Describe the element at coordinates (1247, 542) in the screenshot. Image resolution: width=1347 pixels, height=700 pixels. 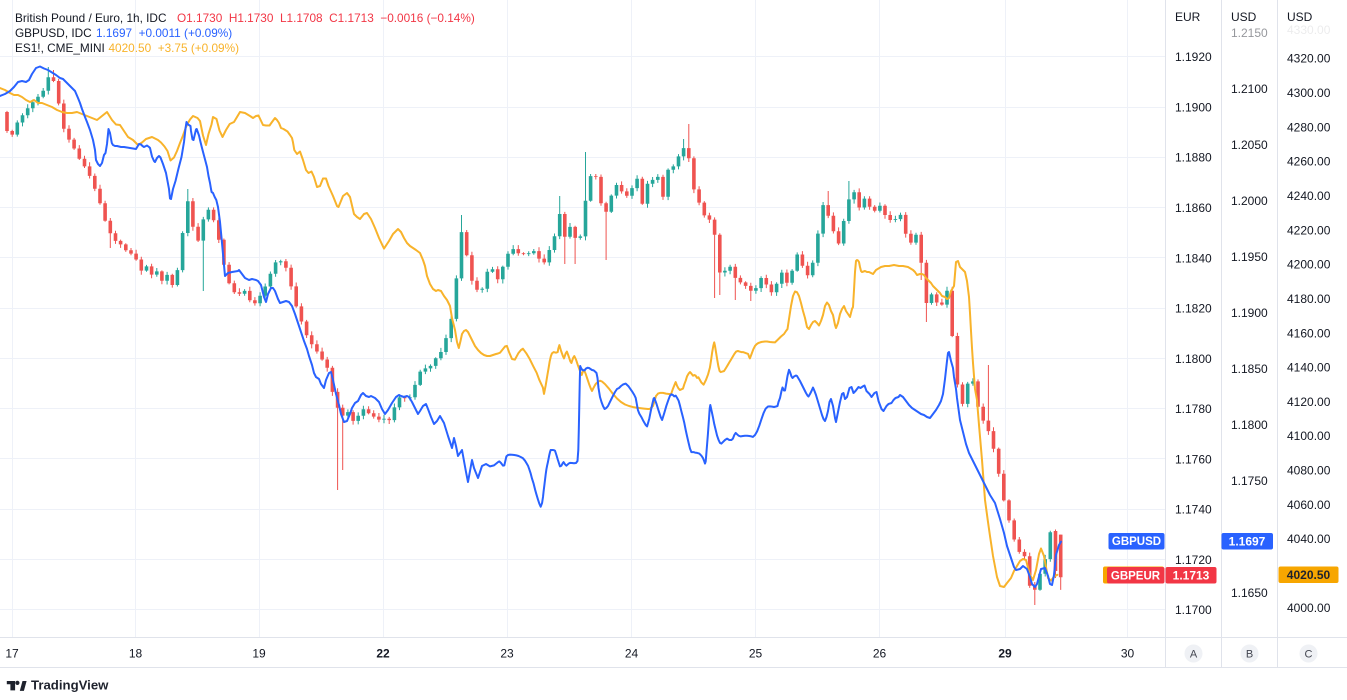
I see `svg-text: 1.1697` at that location.